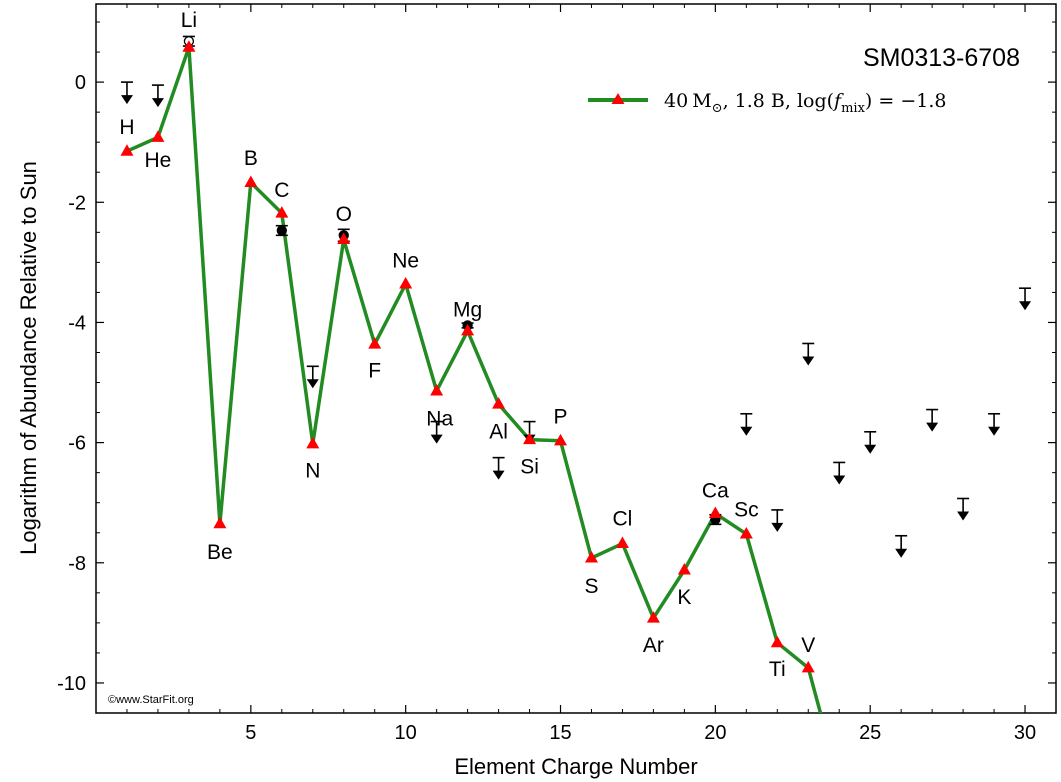  What do you see at coordinates (374, 370) in the screenshot?
I see `element-label: F` at bounding box center [374, 370].